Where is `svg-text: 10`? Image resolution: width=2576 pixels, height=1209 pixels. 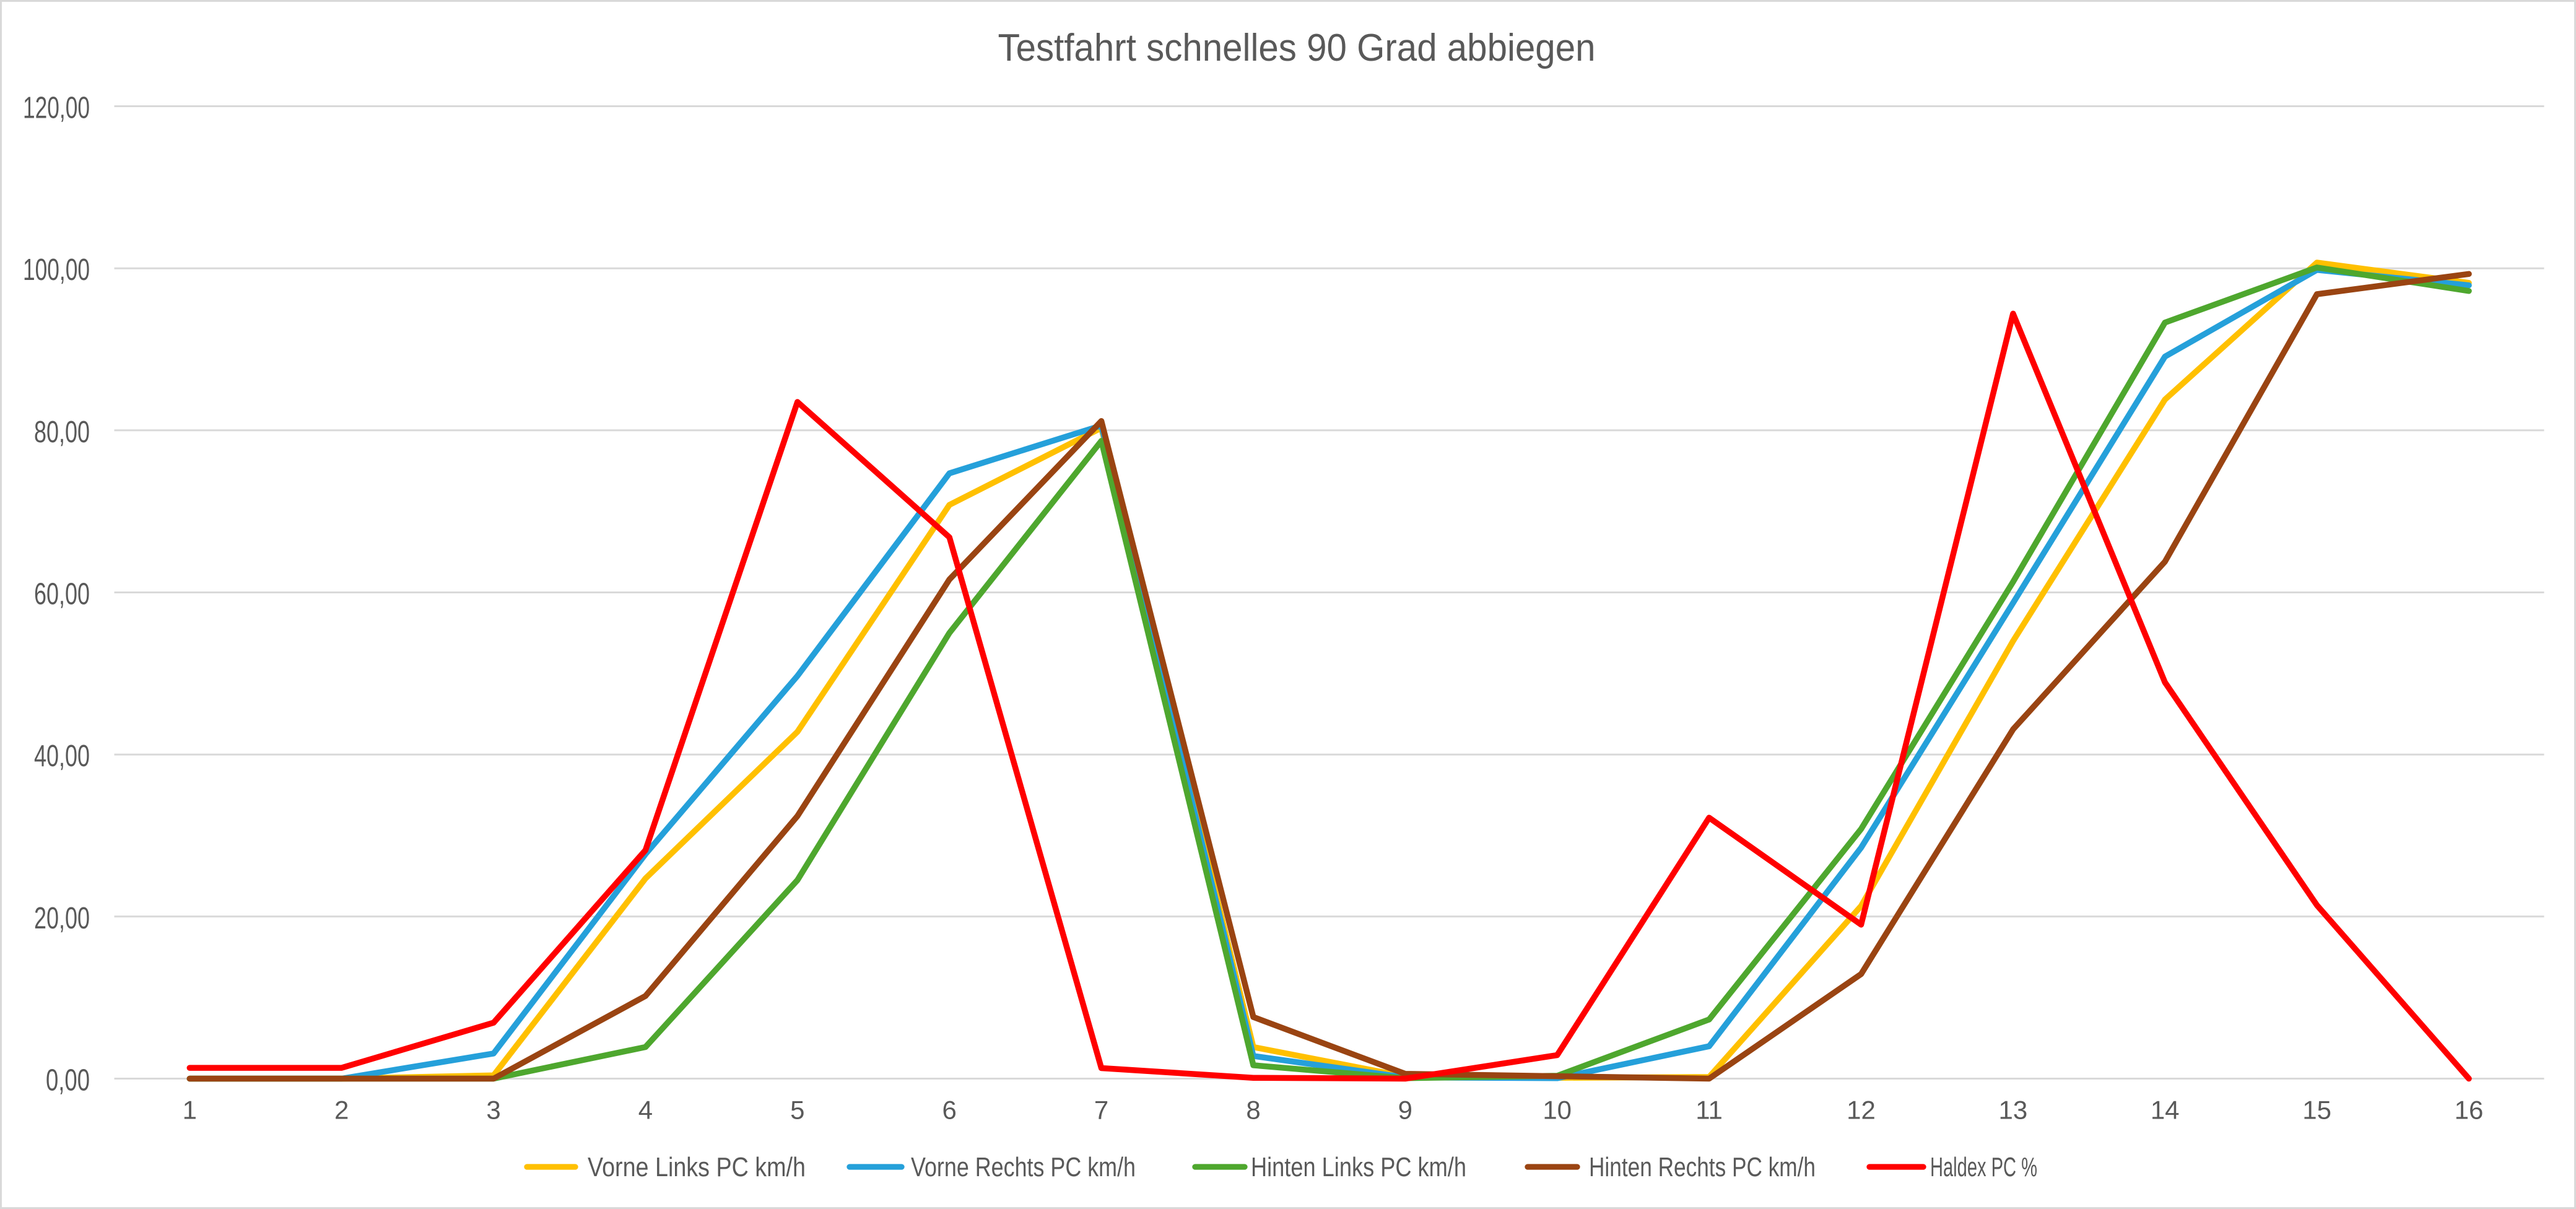 svg-text: 10 is located at coordinates (1557, 1110).